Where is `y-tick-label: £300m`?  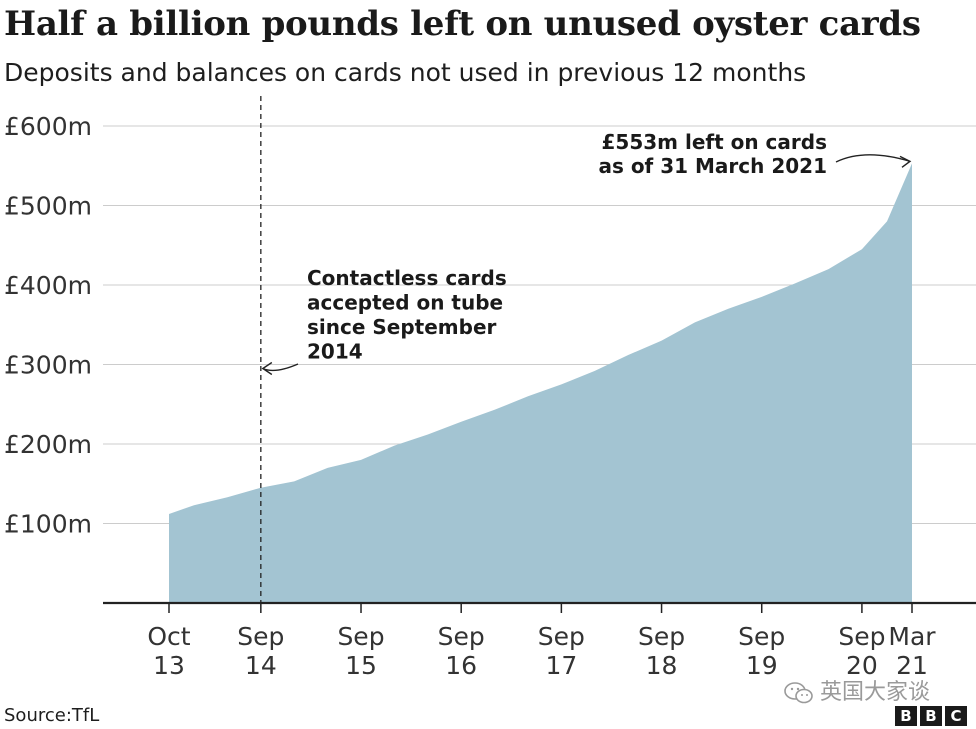
y-tick-label: £300m is located at coordinates (48, 365).